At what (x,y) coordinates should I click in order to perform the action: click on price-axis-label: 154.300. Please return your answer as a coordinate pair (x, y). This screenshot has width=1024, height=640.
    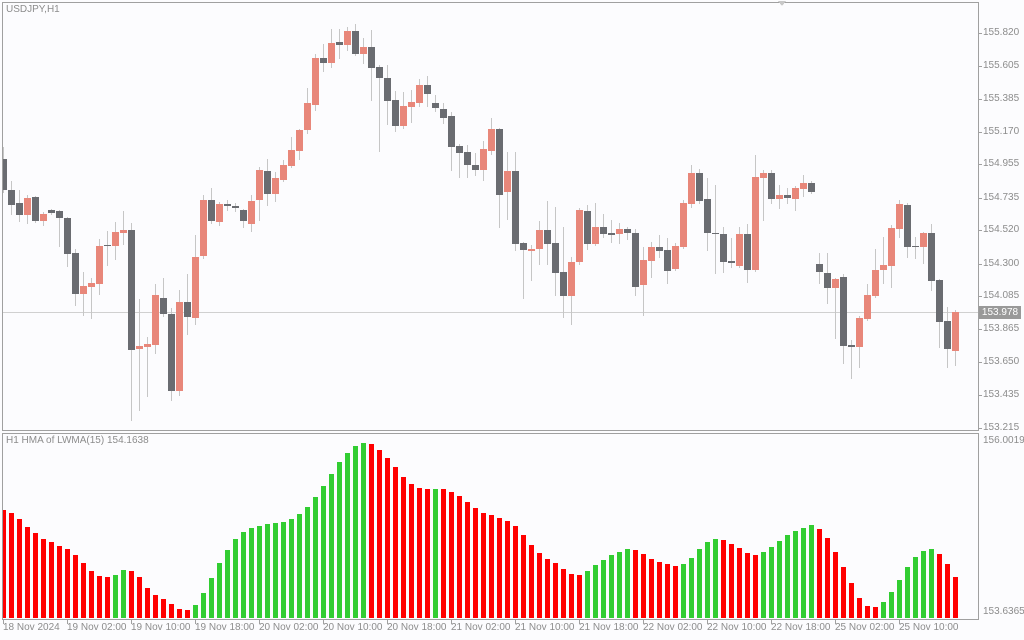
    Looking at the image, I should click on (1001, 263).